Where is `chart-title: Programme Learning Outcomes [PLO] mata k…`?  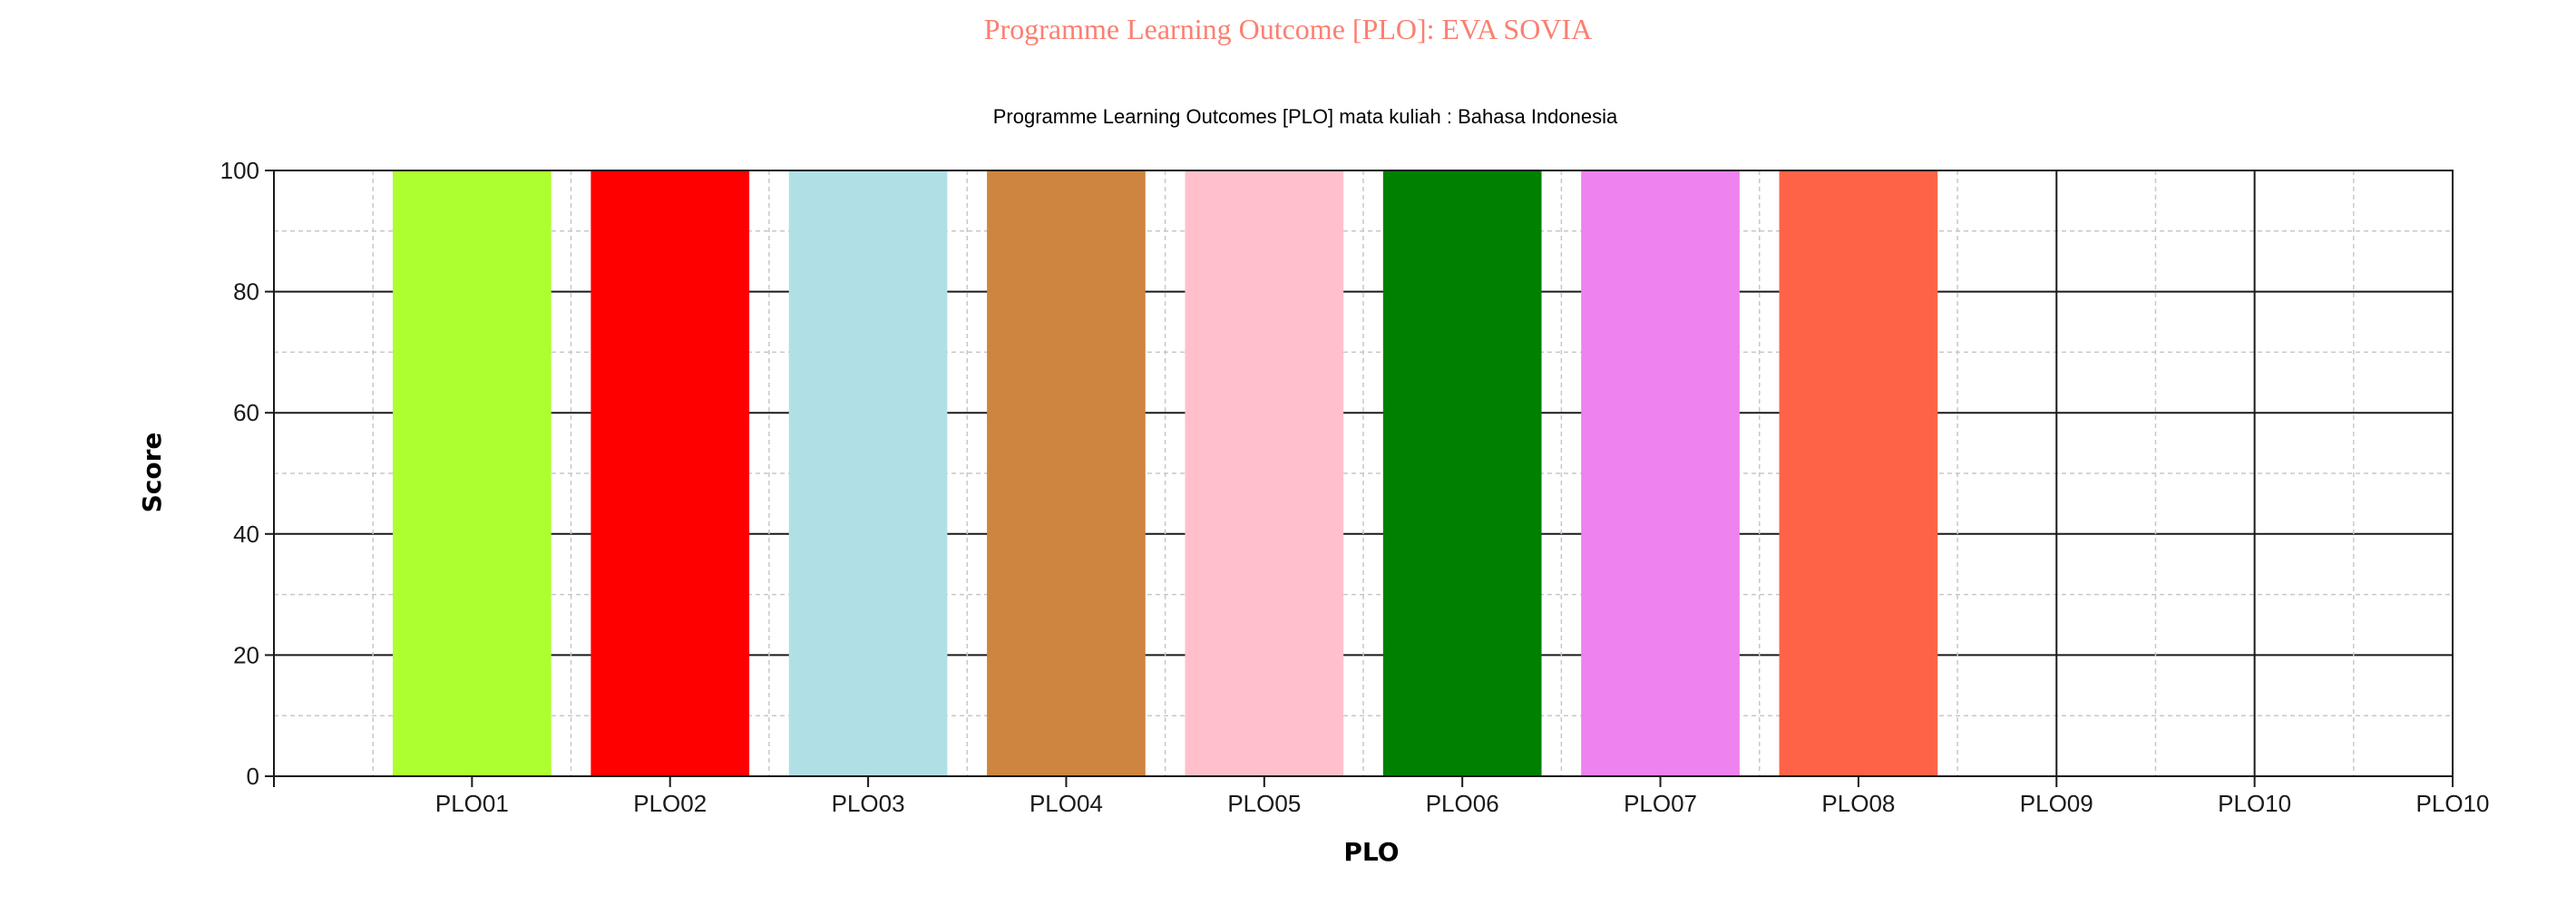
chart-title: Programme Learning Outcomes [PLO] mata k… is located at coordinates (1305, 117).